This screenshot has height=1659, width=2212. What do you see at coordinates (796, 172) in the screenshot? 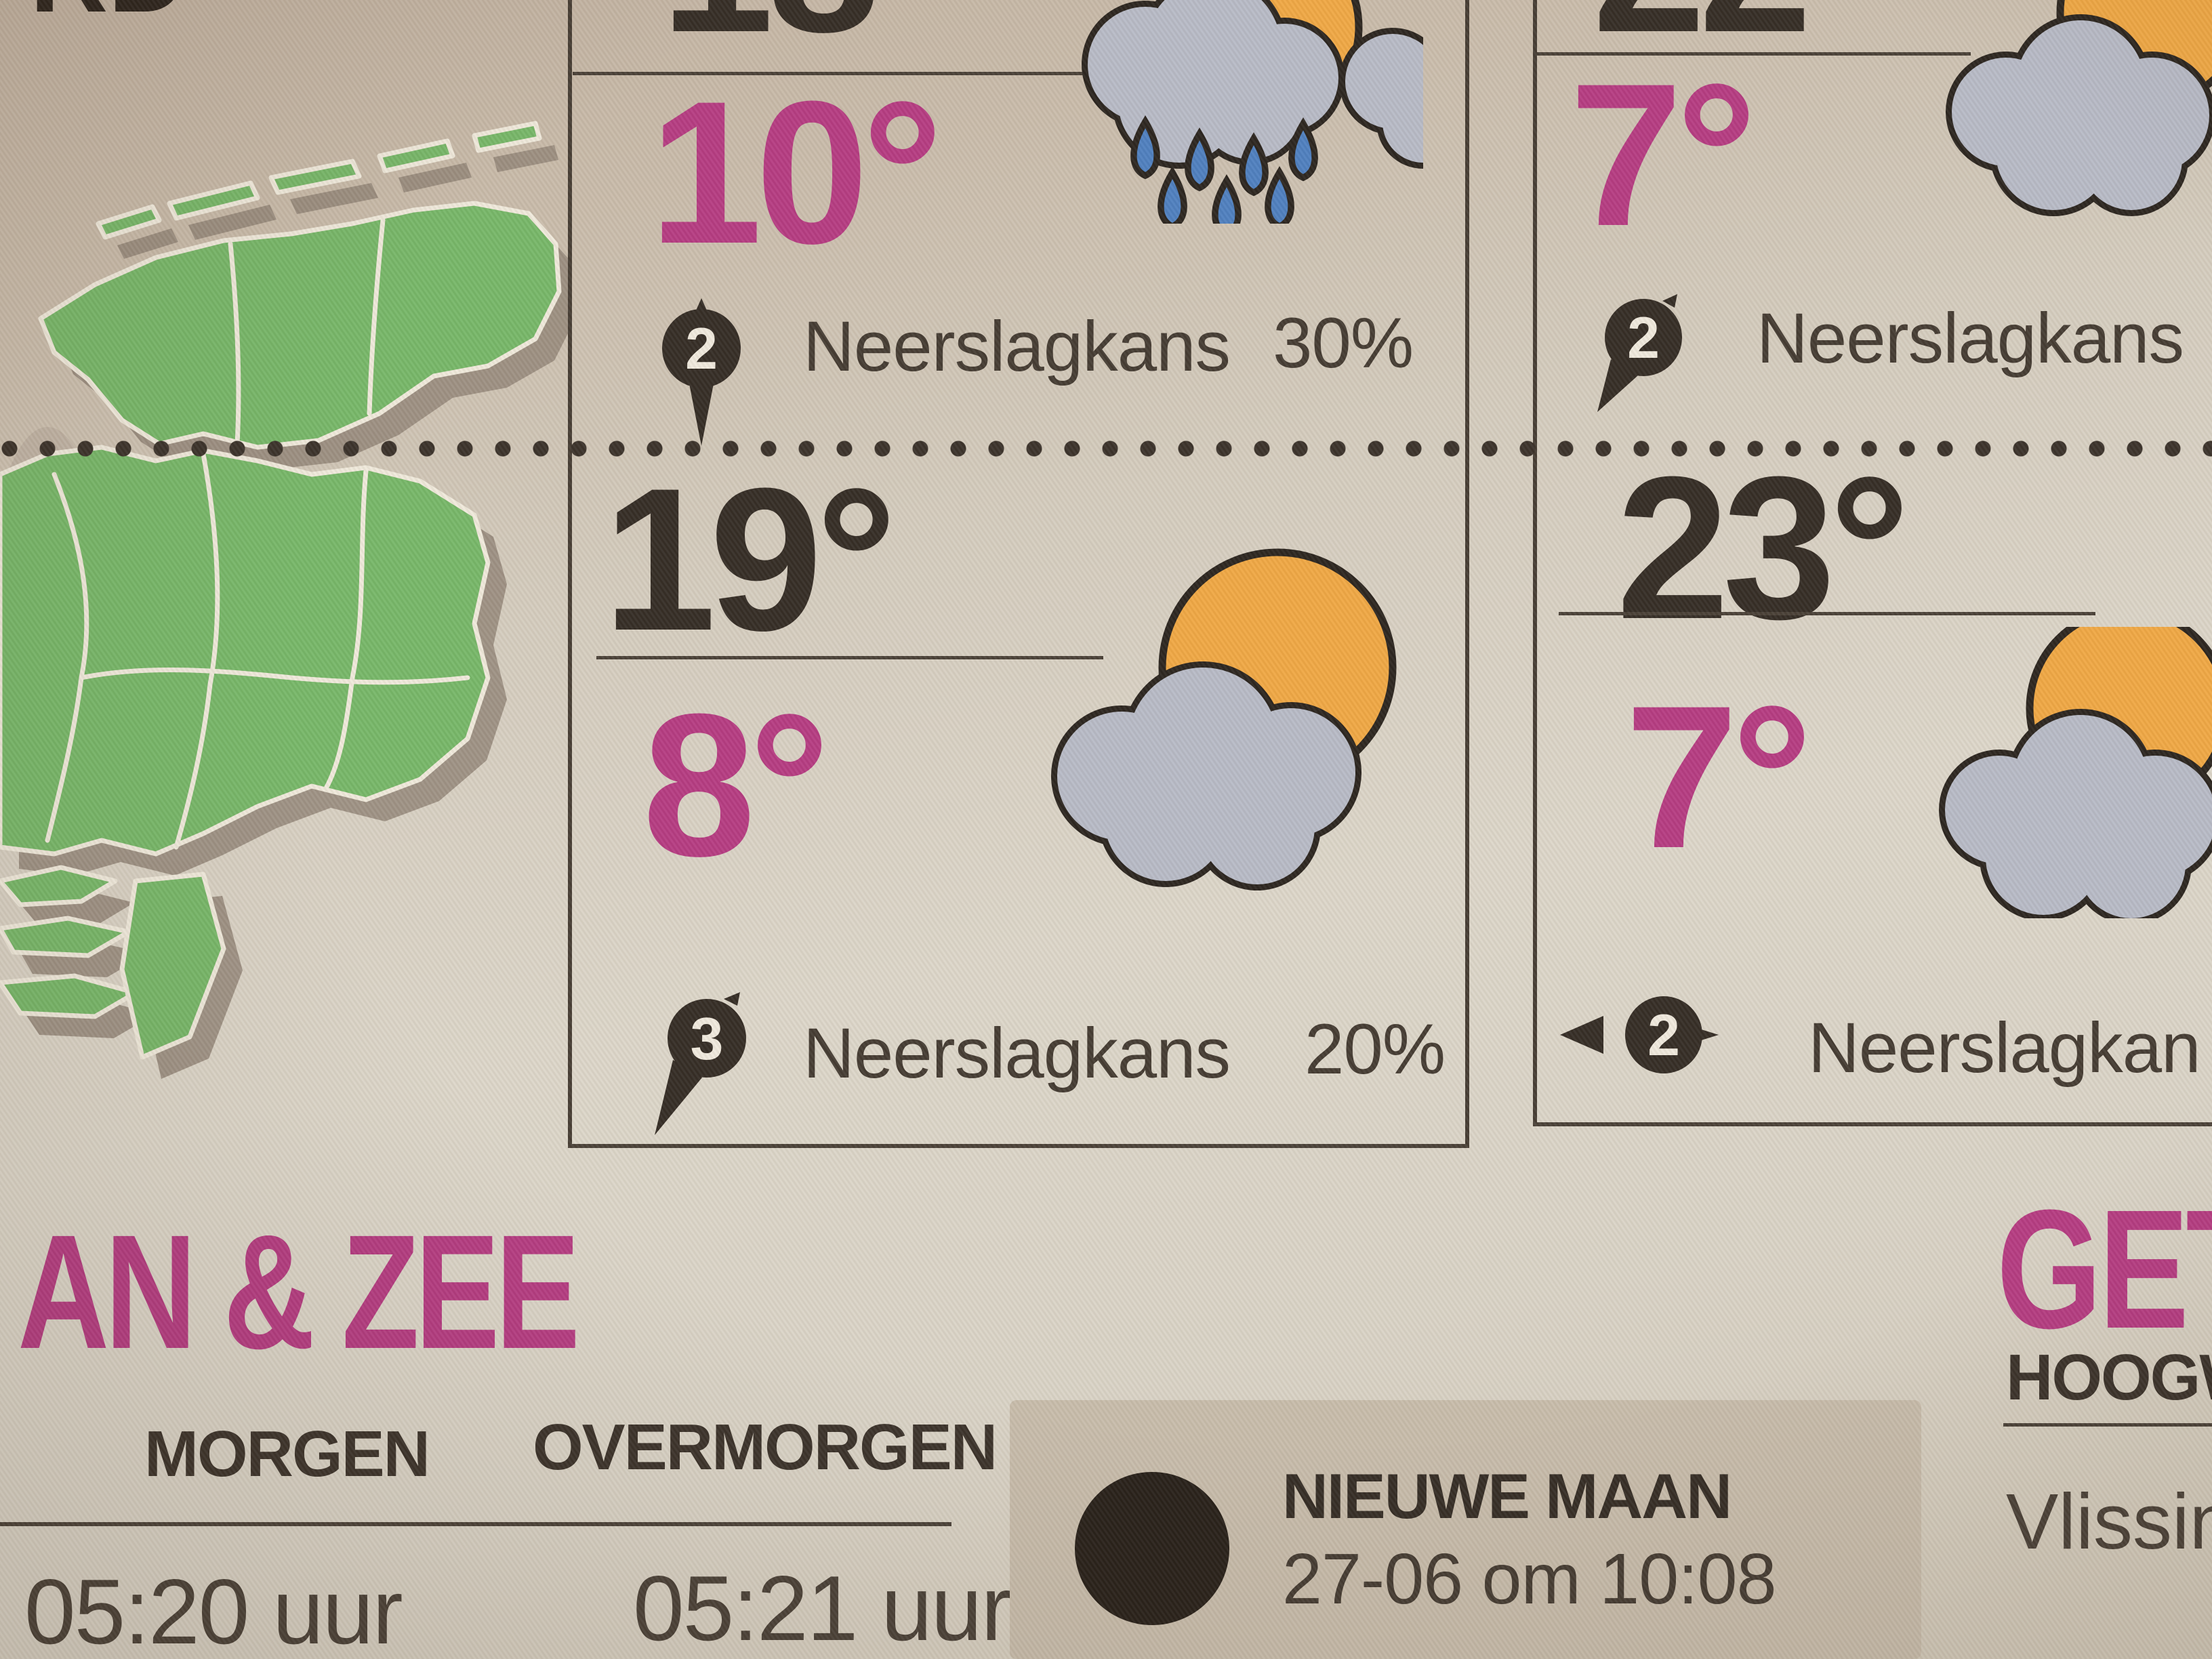
I see `temp-low: 10°` at bounding box center [796, 172].